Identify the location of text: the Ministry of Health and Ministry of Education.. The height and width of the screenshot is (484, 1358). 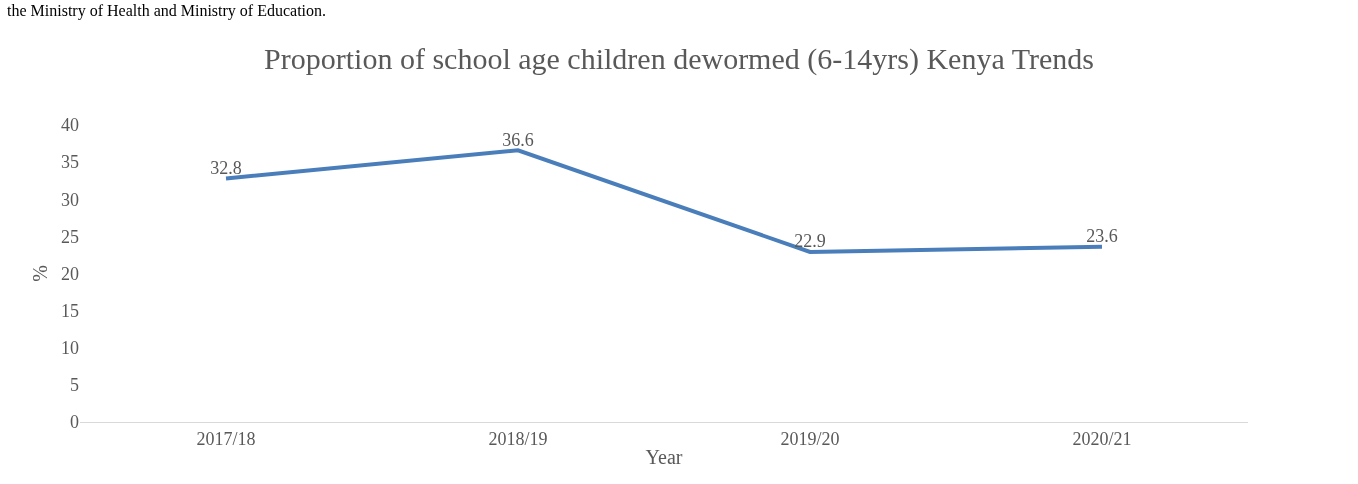
(167, 11).